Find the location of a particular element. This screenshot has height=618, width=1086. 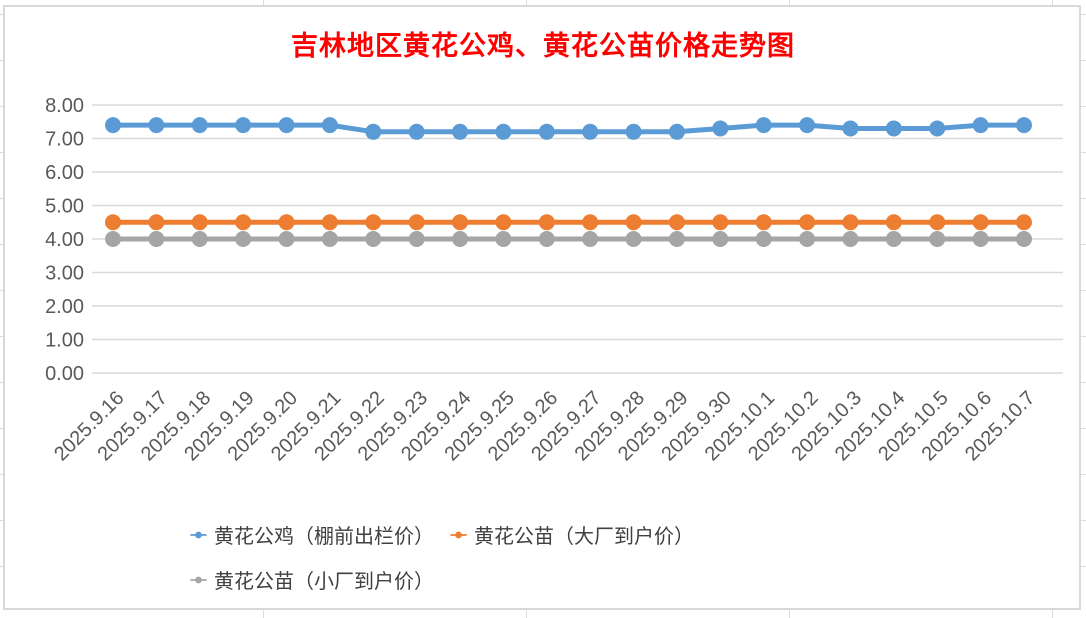

y-tick-label: 0.00 is located at coordinates (64, 374).